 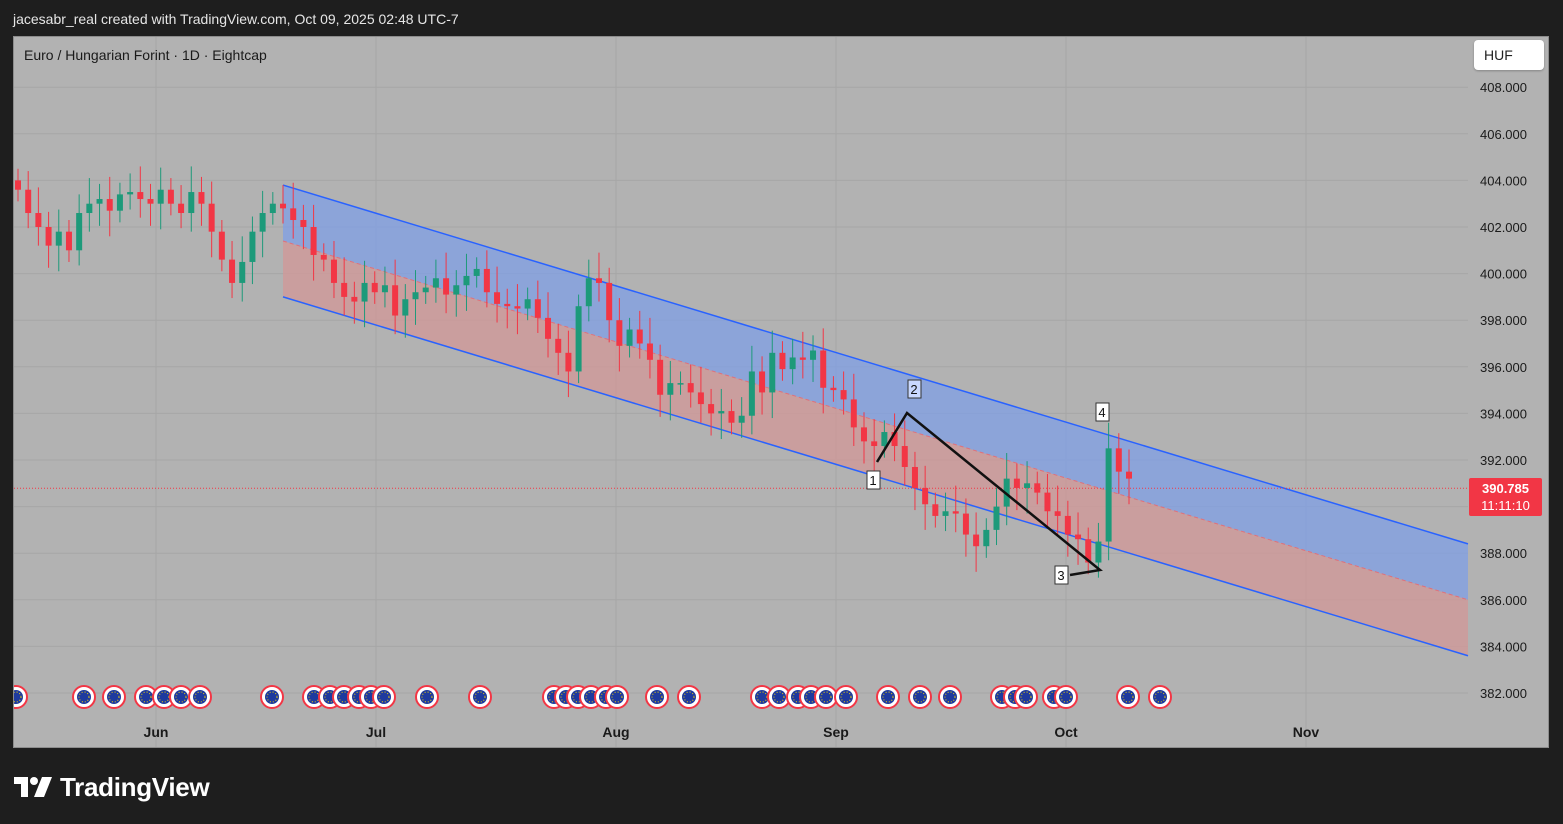 I want to click on wave-label: 4, so click(x=1101, y=412).